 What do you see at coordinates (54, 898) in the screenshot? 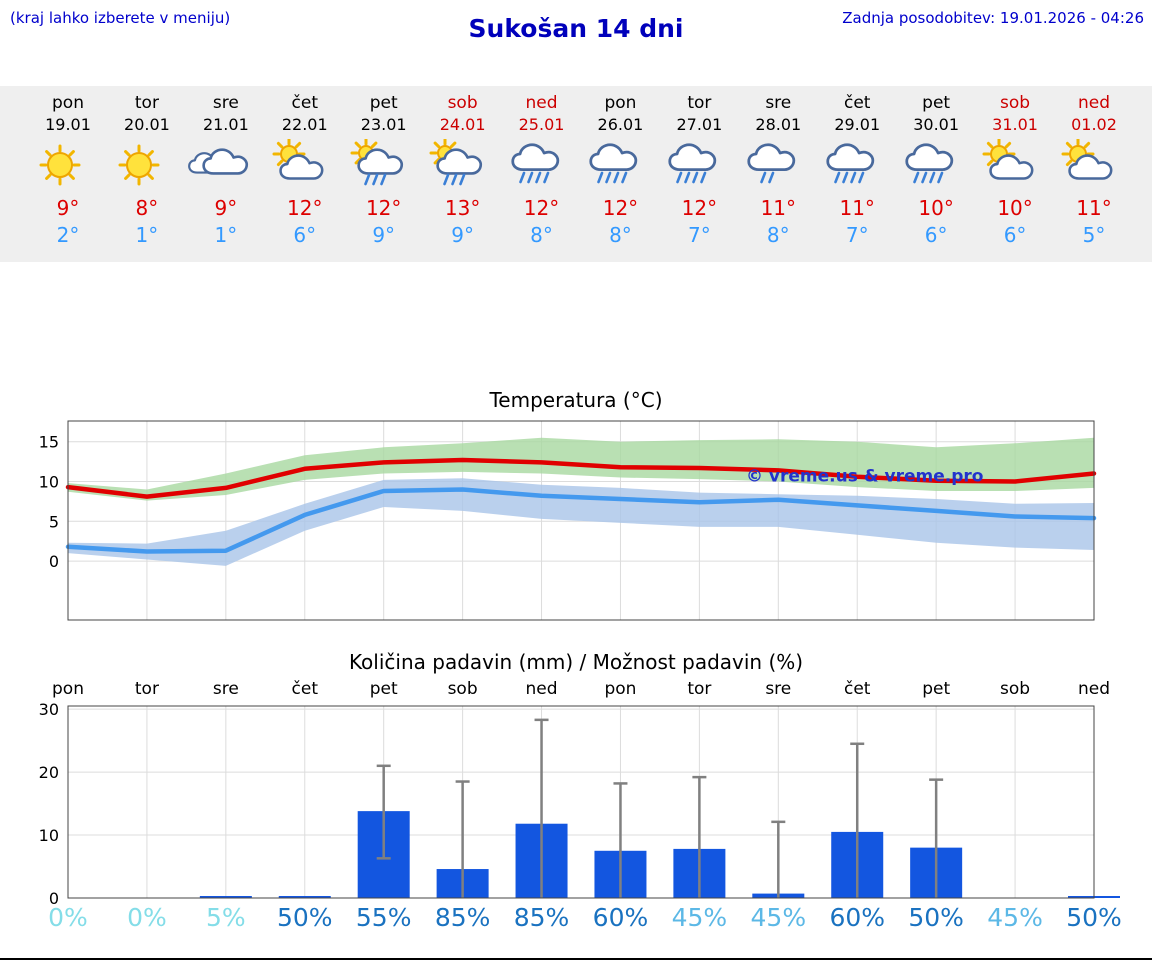
I see `precip-ytick: 0` at bounding box center [54, 898].